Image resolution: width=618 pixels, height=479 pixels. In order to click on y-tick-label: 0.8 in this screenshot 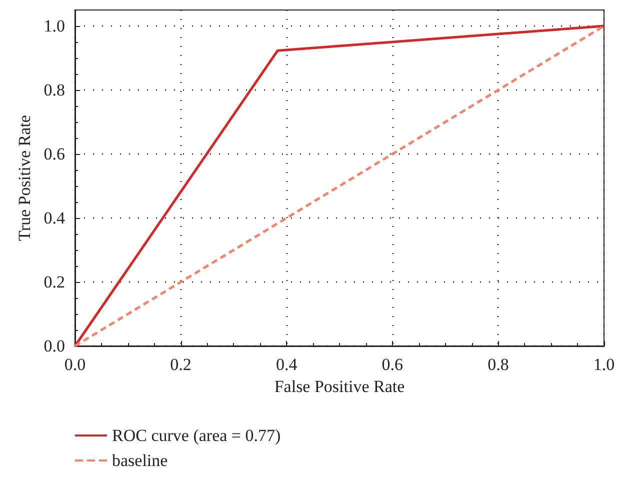, I will do `click(54, 90)`.